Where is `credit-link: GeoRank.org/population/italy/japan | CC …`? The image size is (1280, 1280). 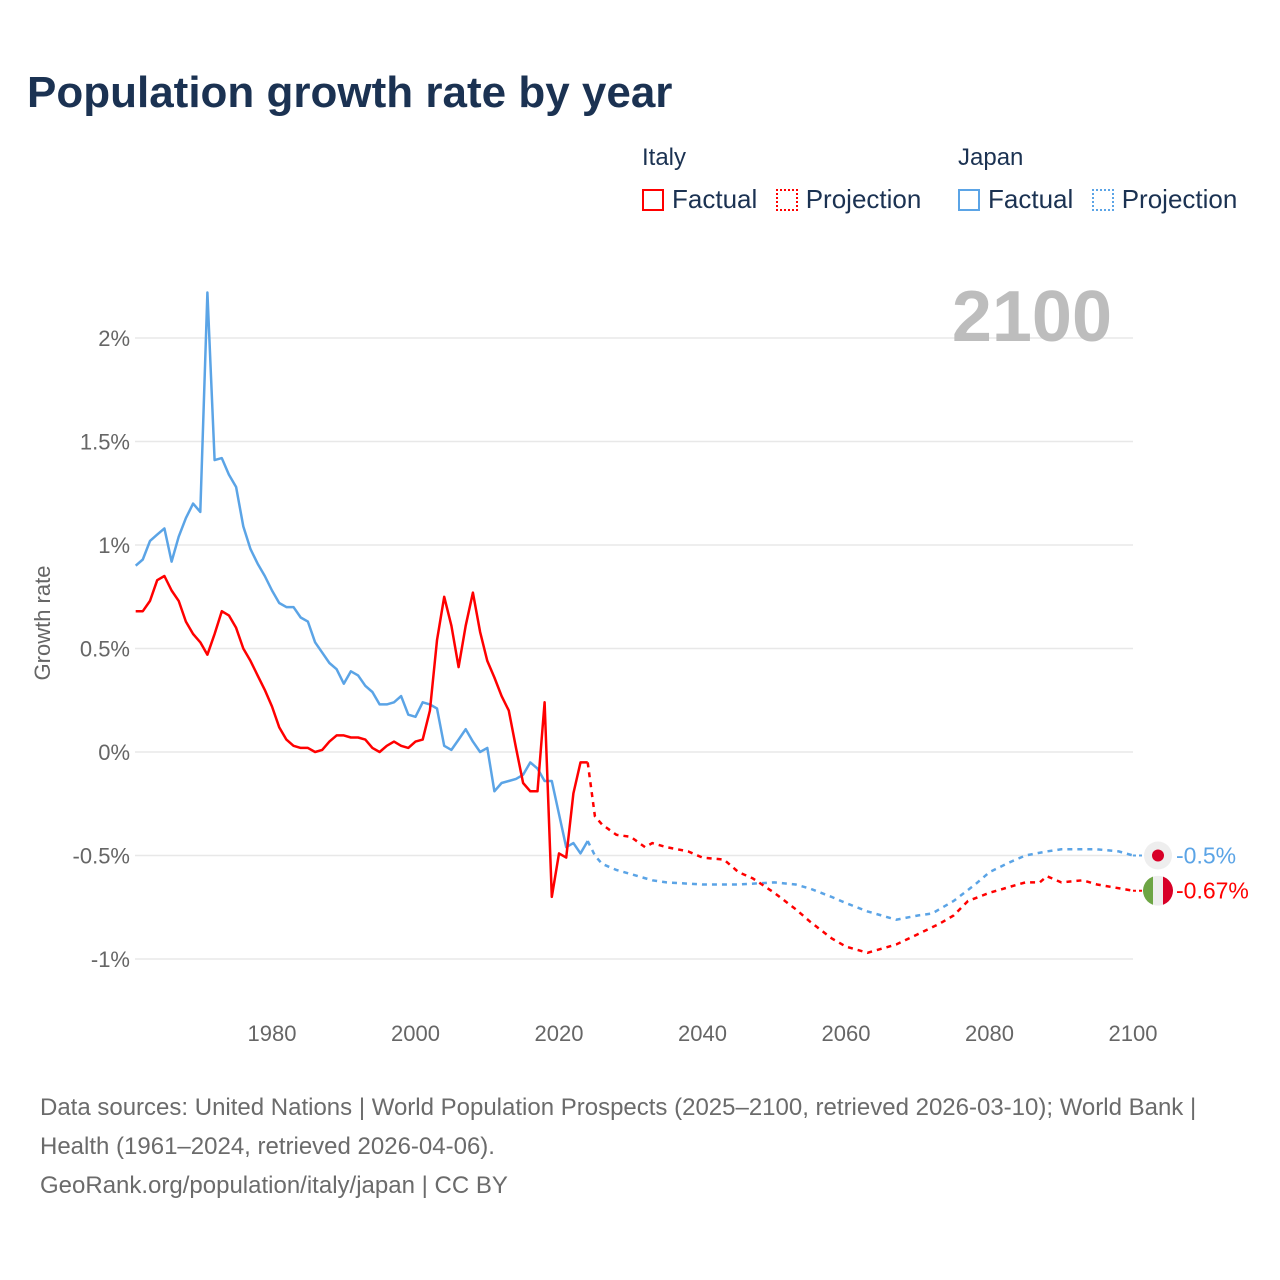
credit-link: GeoRank.org/population/italy/japan | CC … is located at coordinates (274, 1185).